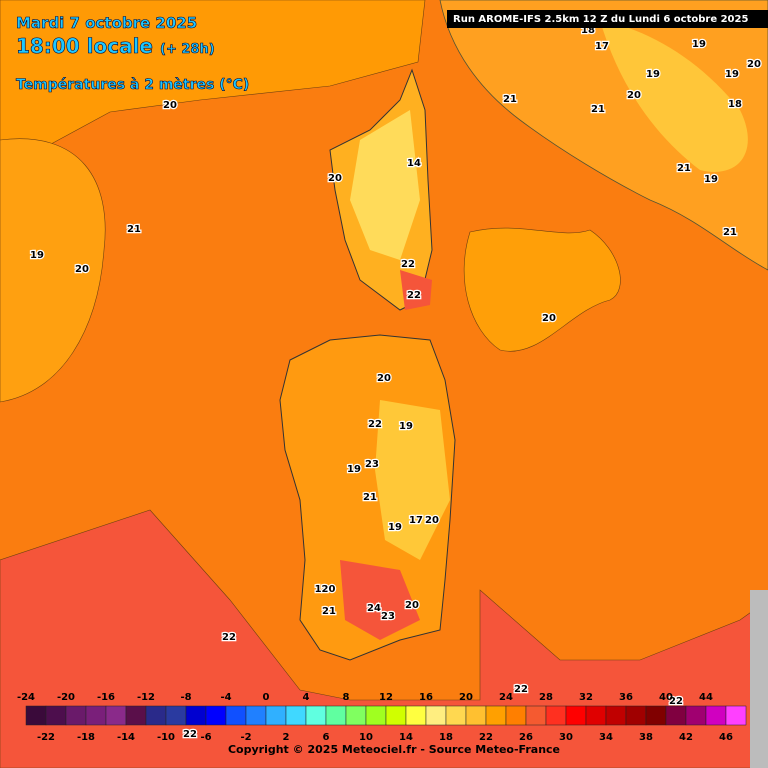  I want to click on colorbar-label: -20, so click(66, 697).